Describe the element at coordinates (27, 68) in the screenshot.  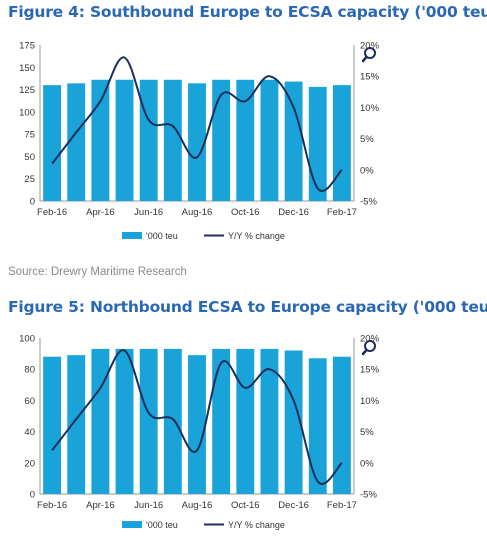
I see `y-tick-label: 150` at that location.